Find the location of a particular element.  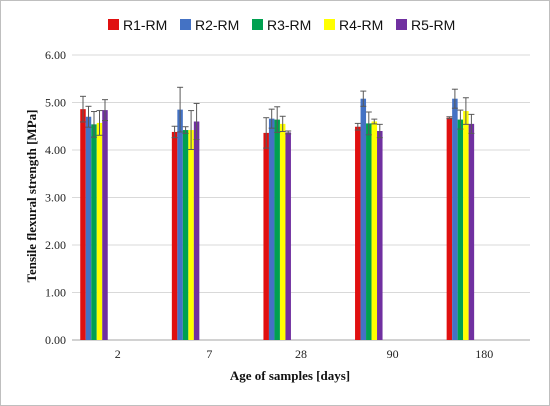

x-tick-label: 180 is located at coordinates (484, 354).